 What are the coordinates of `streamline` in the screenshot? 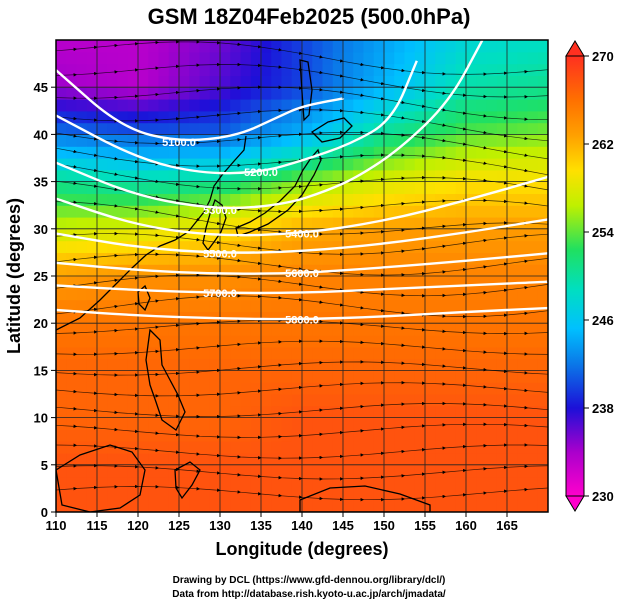 It's located at (302, 348).